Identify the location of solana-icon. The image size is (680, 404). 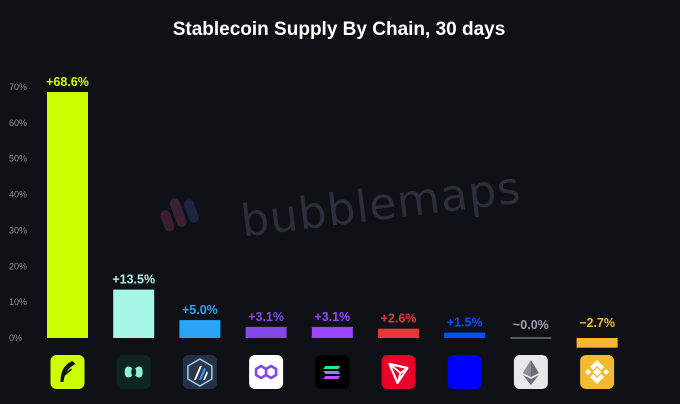
(332, 372).